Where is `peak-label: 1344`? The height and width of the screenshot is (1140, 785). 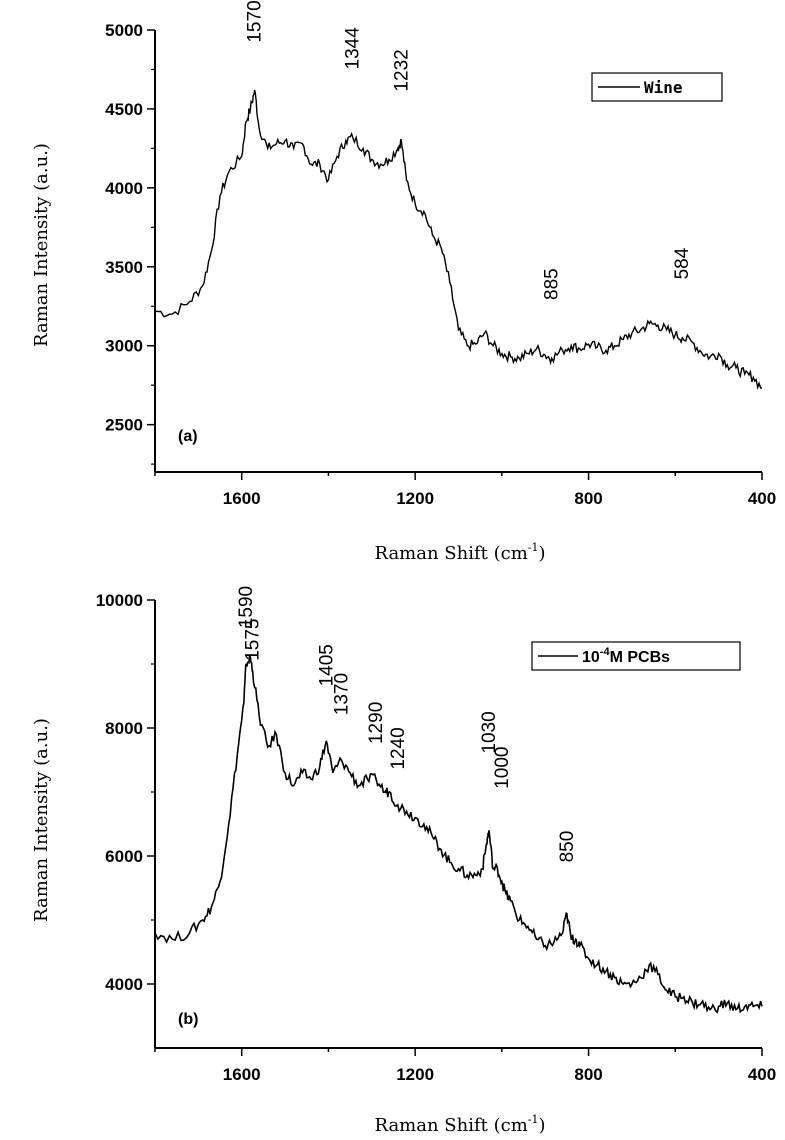
peak-label: 1344 is located at coordinates (353, 48).